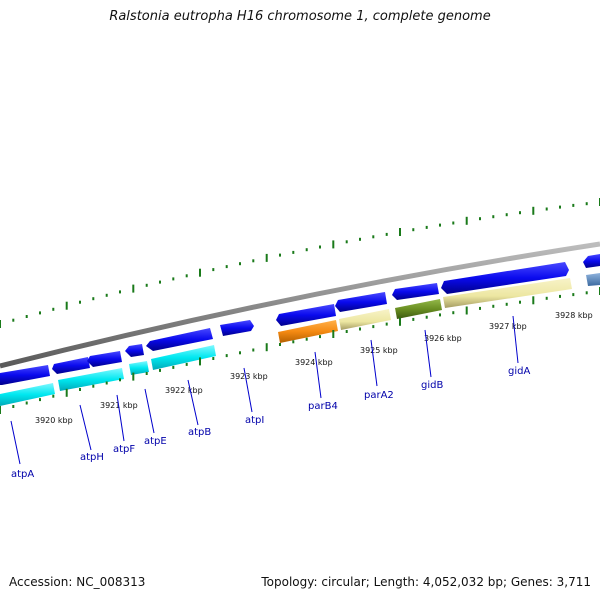 The image size is (600, 600). I want to click on gene-label-parA2: parA2, so click(379, 395).